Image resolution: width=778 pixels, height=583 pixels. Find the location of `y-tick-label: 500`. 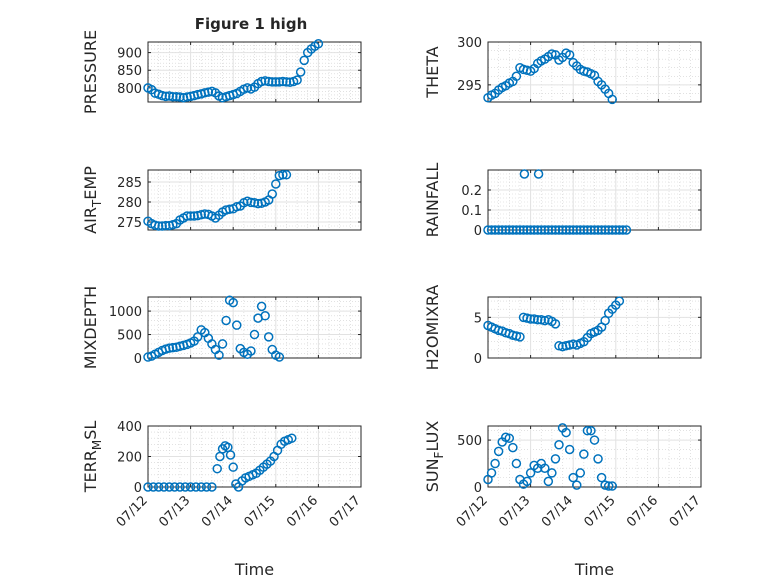

y-tick-label: 500 is located at coordinates (129, 336).